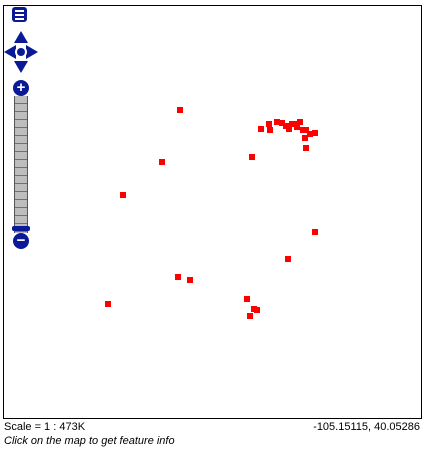 Image resolution: width=430 pixels, height=461 pixels. What do you see at coordinates (10, 52) in the screenshot?
I see `pan-left-icon` at bounding box center [10, 52].